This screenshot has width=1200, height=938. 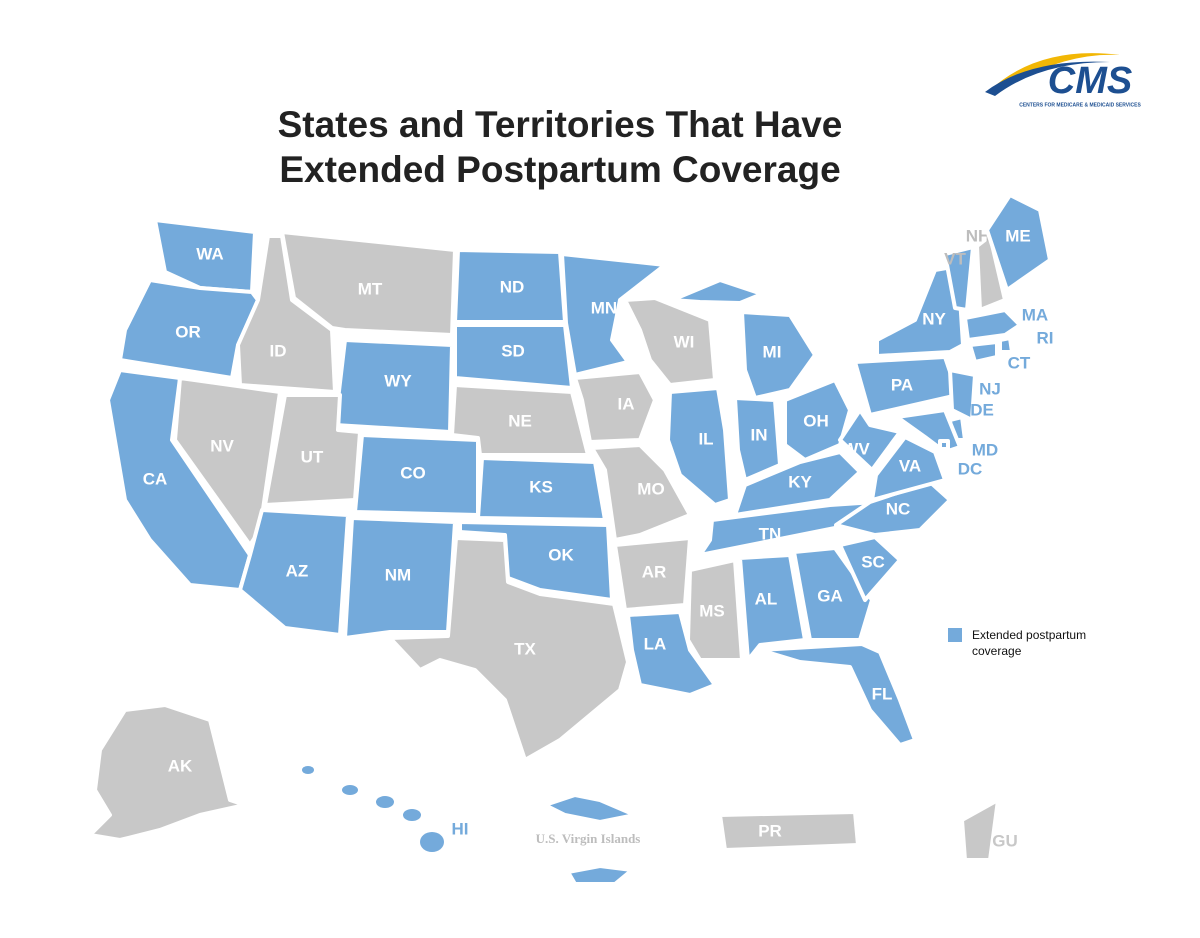 What do you see at coordinates (588, 838) in the screenshot?
I see `region-label: U.S. Virgin Islands` at bounding box center [588, 838].